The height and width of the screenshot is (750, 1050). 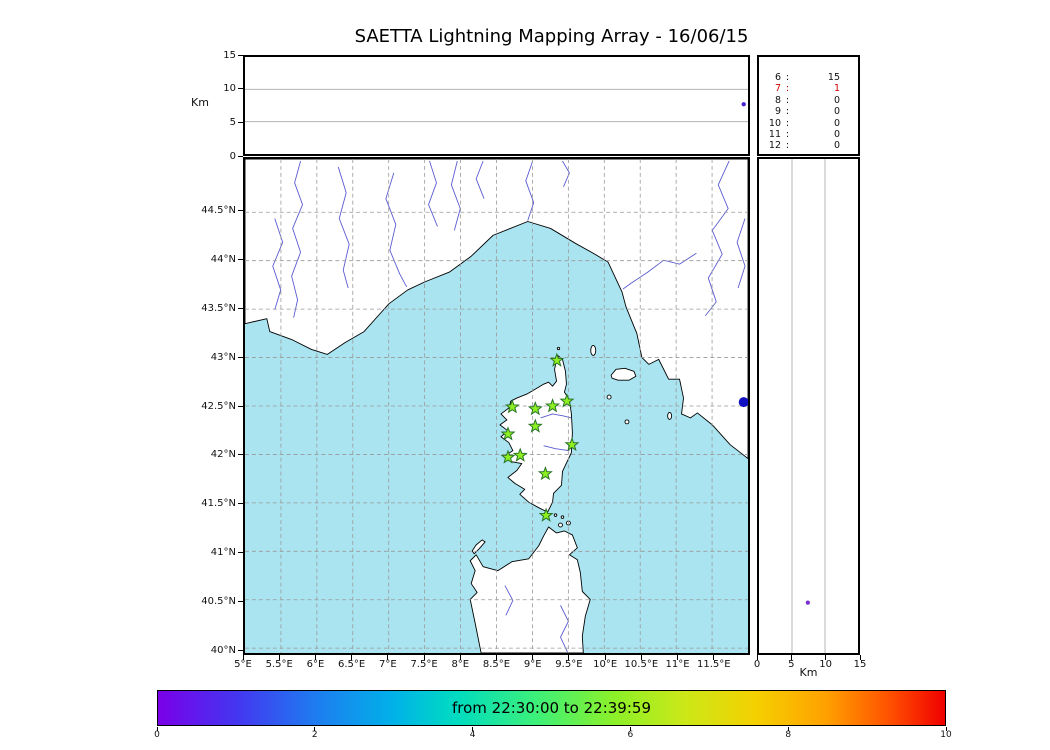 What do you see at coordinates (536, 433) in the screenshot?
I see `corsica-coast` at bounding box center [536, 433].